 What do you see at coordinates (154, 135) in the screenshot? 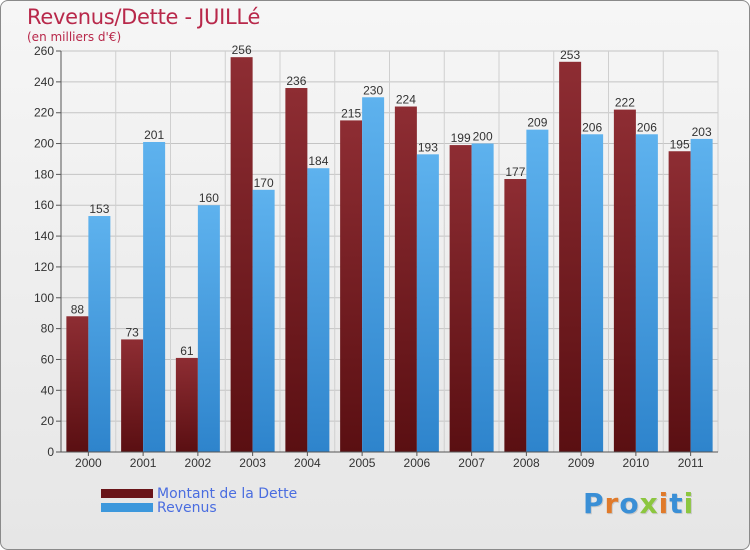
I see `data-label: 201` at bounding box center [154, 135].